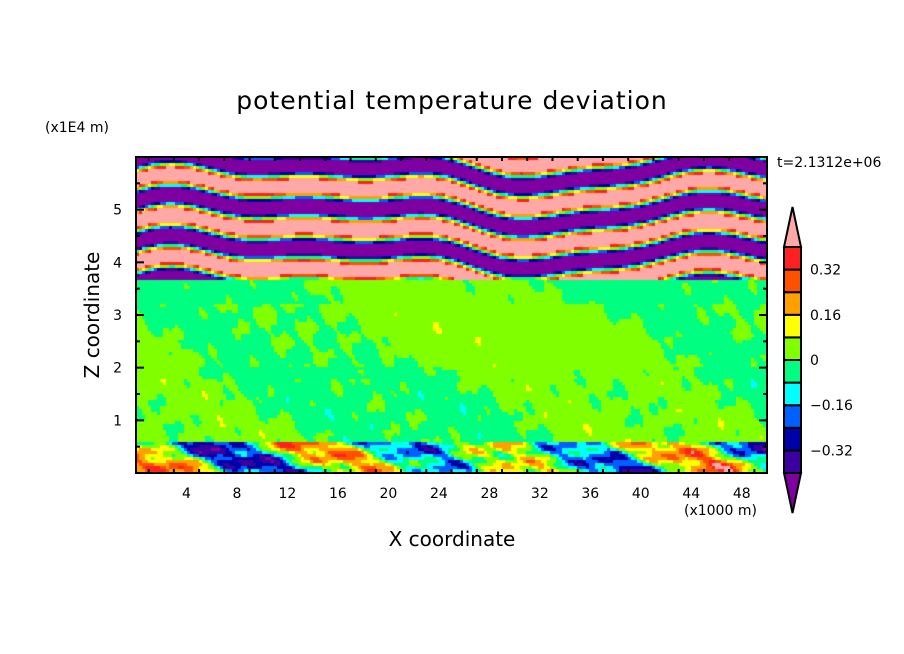 This screenshot has height=654, width=904. Describe the element at coordinates (117, 211) in the screenshot. I see `y-tick-label: 5` at that location.